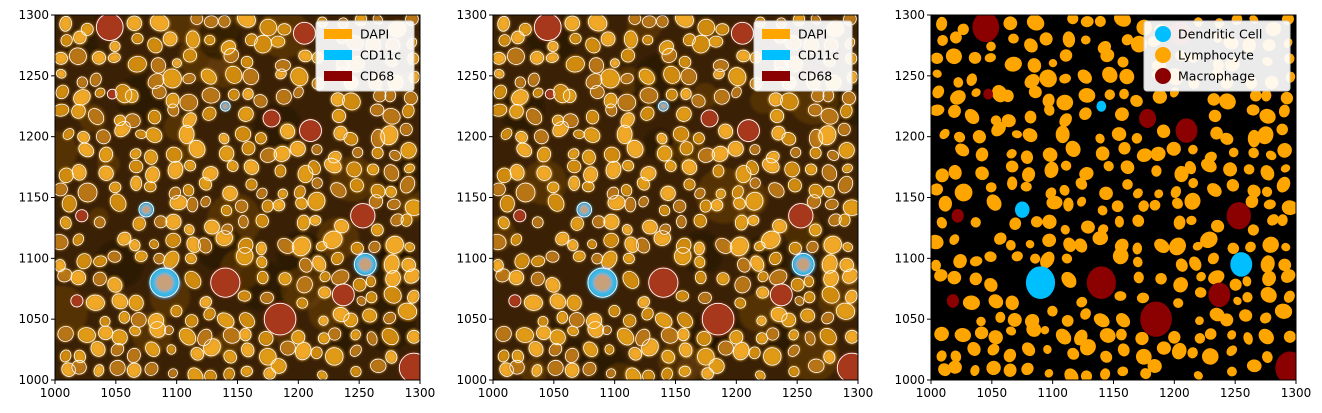  I want to click on legend-label: Lymphocyte, so click(1216, 55).